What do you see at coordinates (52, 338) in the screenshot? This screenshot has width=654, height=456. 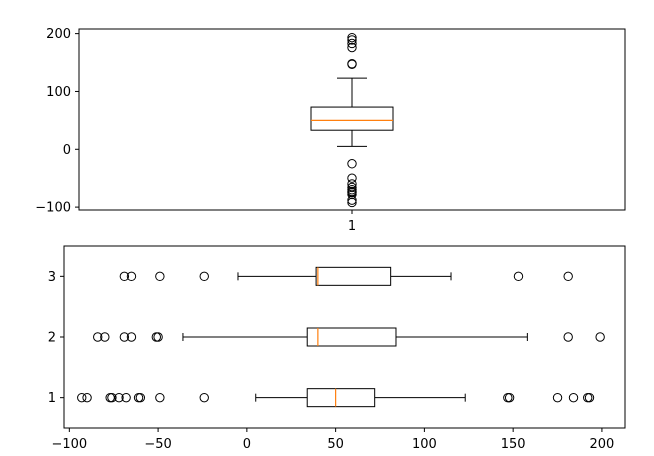 I see `y-tick-label: 2` at bounding box center [52, 338].